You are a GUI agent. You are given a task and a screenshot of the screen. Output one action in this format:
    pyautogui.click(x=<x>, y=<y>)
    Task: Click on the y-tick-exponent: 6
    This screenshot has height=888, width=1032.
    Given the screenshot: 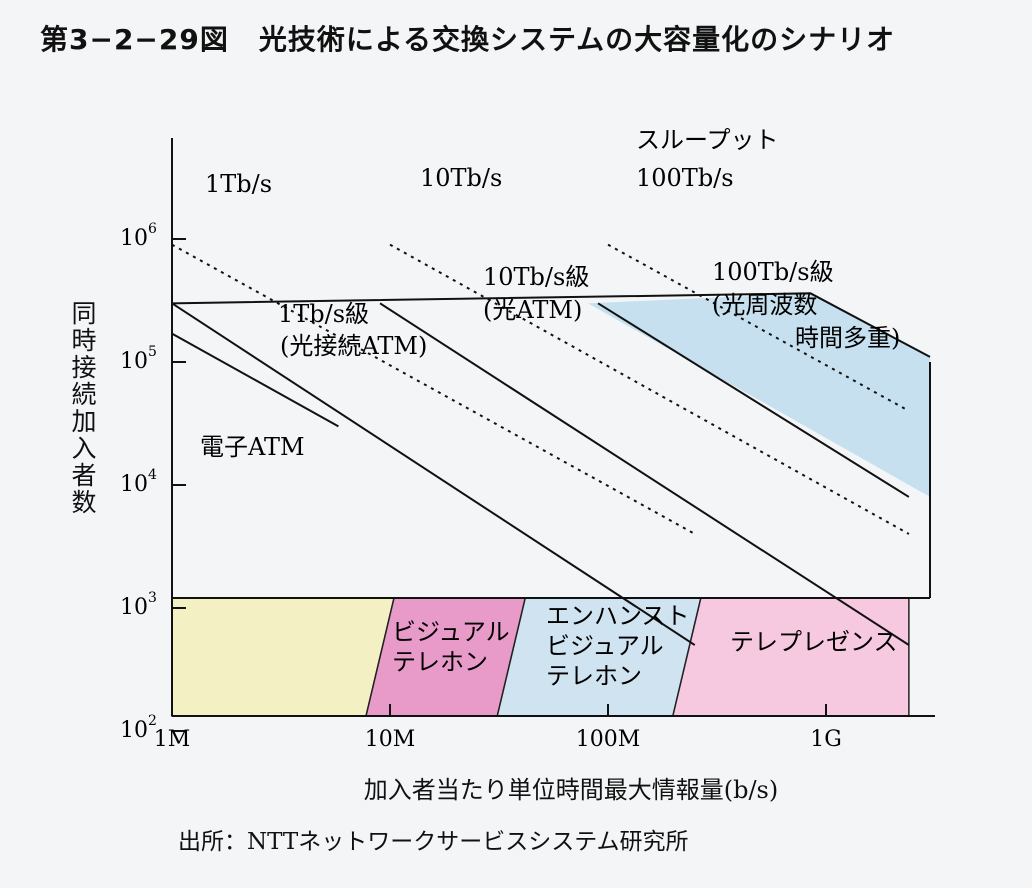 What is the action you would take?
    pyautogui.click(x=152, y=229)
    